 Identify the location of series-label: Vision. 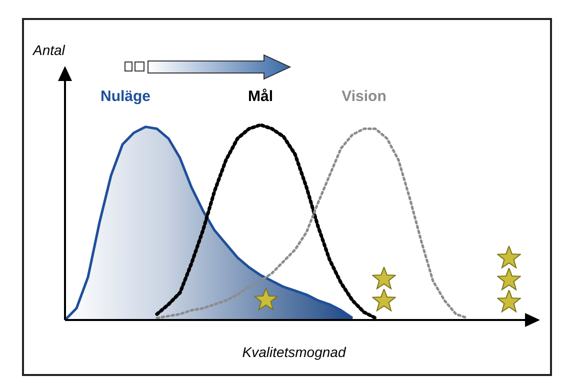
(364, 96).